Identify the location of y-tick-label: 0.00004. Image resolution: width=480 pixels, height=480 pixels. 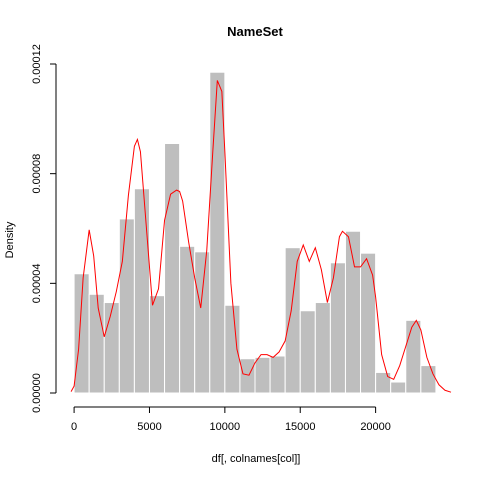
(37, 283).